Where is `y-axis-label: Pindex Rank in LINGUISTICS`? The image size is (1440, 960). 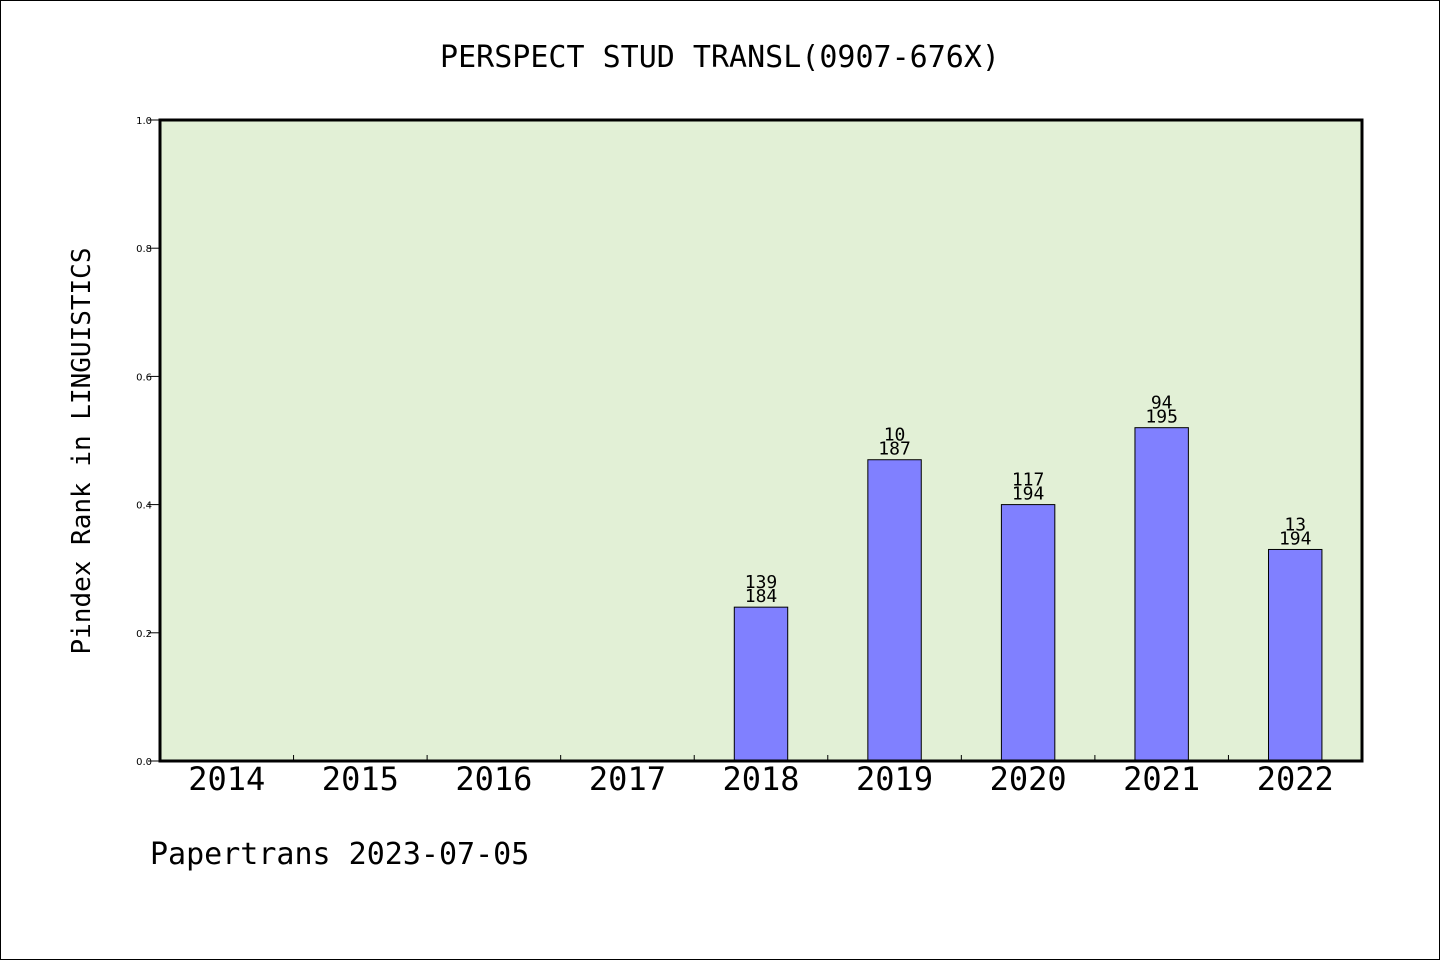 y-axis-label: Pindex Rank in LINGUISTICS is located at coordinates (82, 451).